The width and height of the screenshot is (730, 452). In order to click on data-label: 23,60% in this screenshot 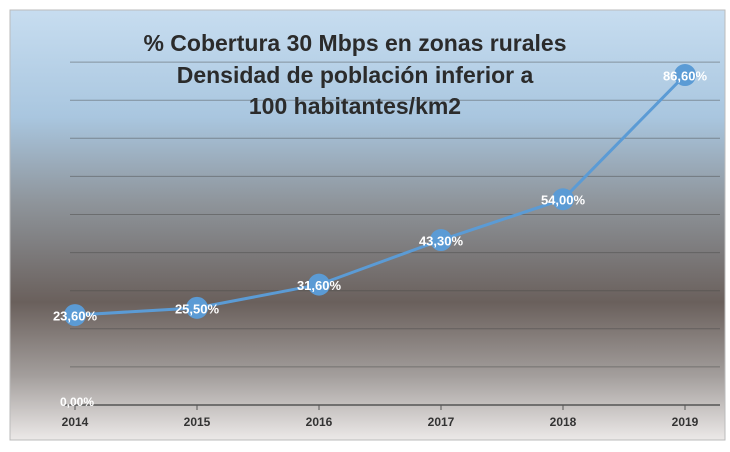, I will do `click(75, 316)`.